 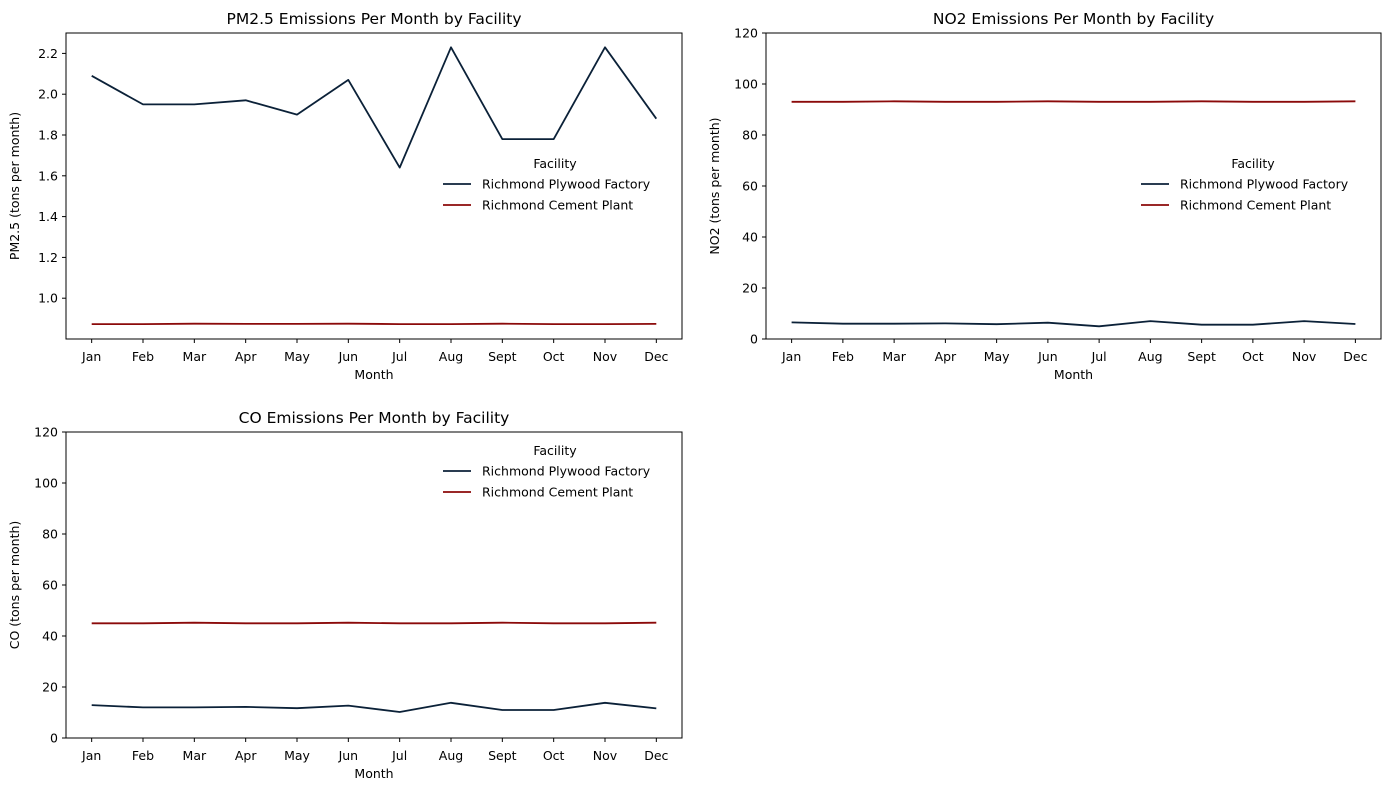 What do you see at coordinates (48, 216) in the screenshot?
I see `y-tick-label: 1.4` at bounding box center [48, 216].